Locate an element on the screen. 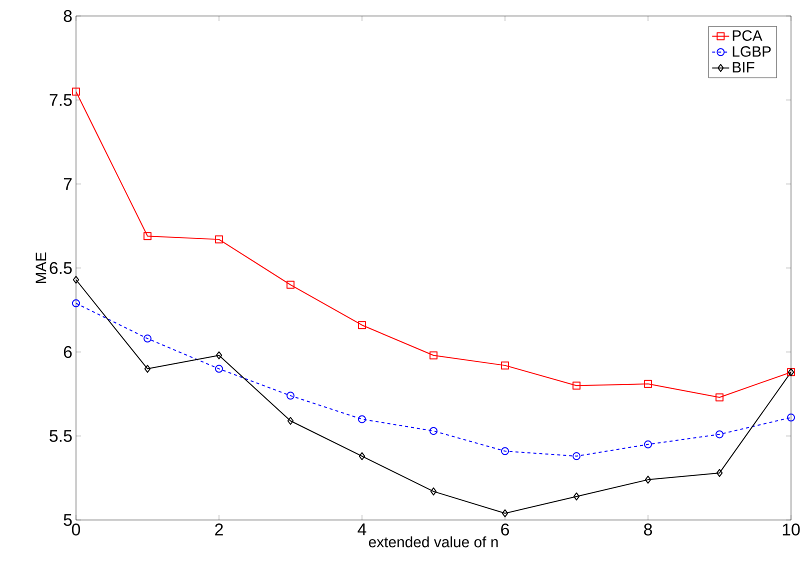 The height and width of the screenshot is (578, 806). x-tick-label: 10 is located at coordinates (791, 530).